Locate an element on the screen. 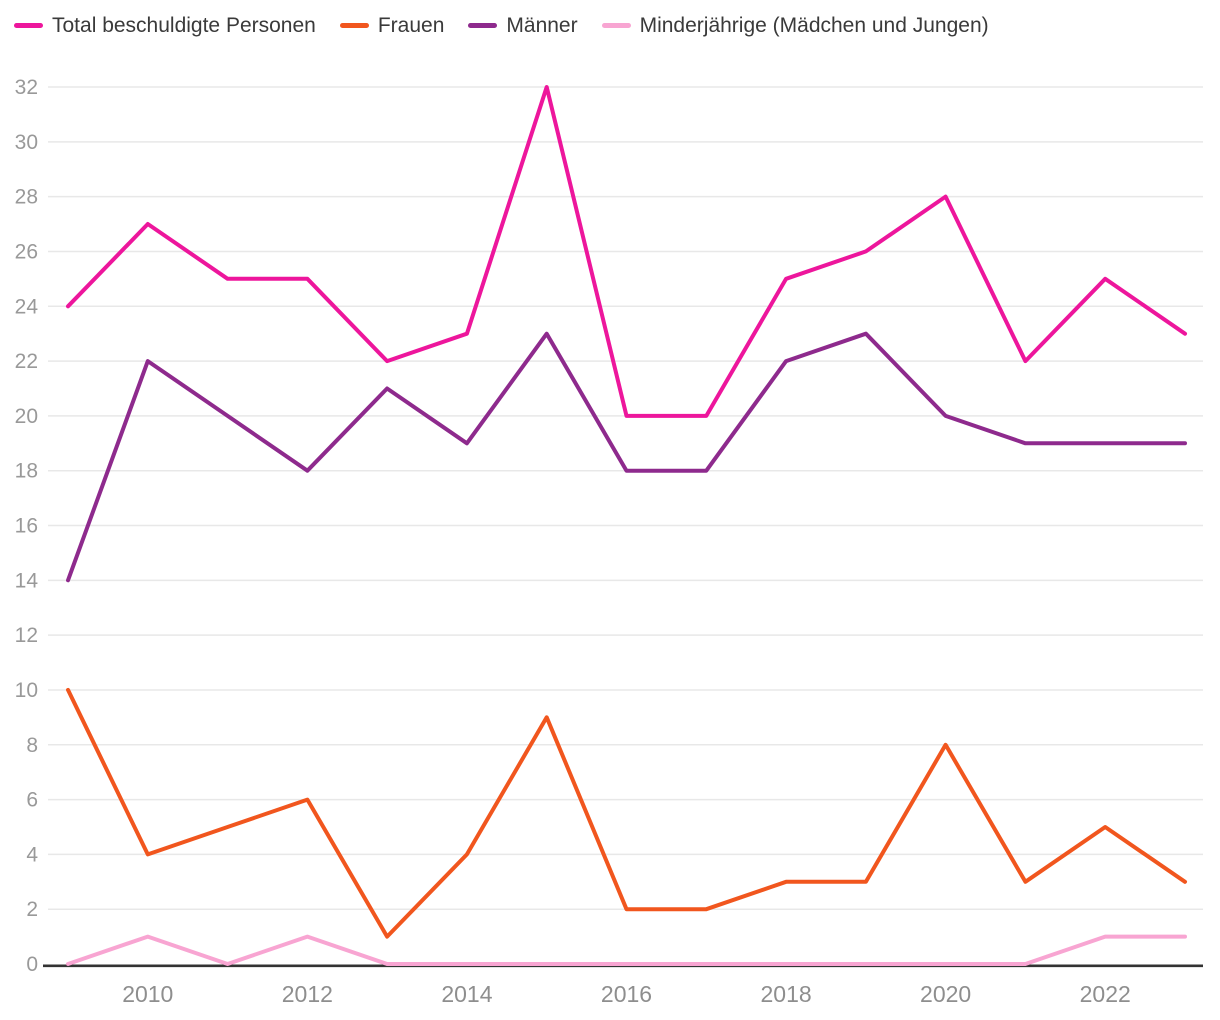  x-tick-label: 2016 is located at coordinates (626, 994).